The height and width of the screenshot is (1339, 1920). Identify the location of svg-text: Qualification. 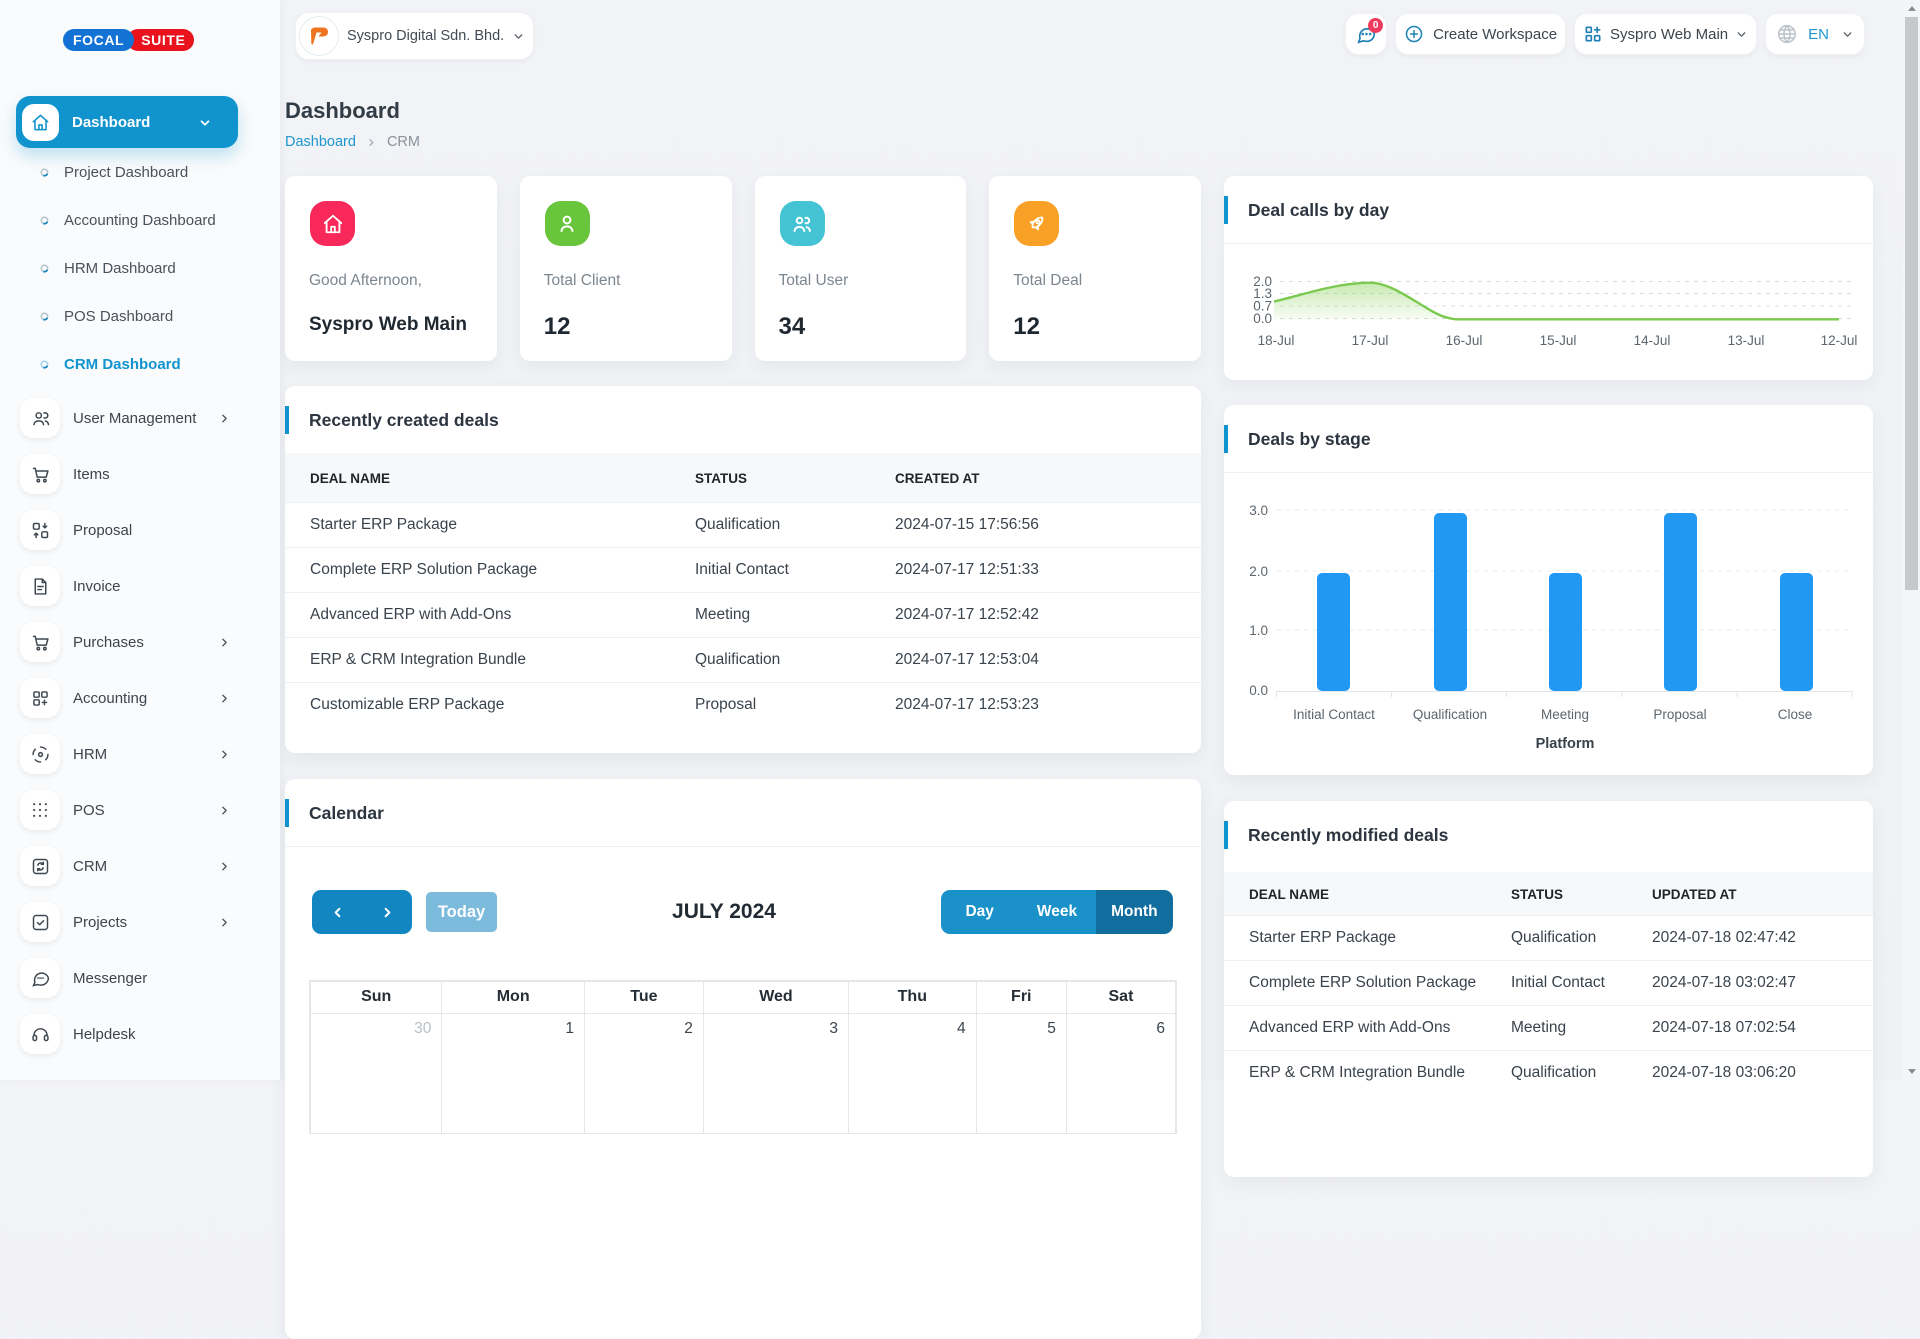
(1450, 714).